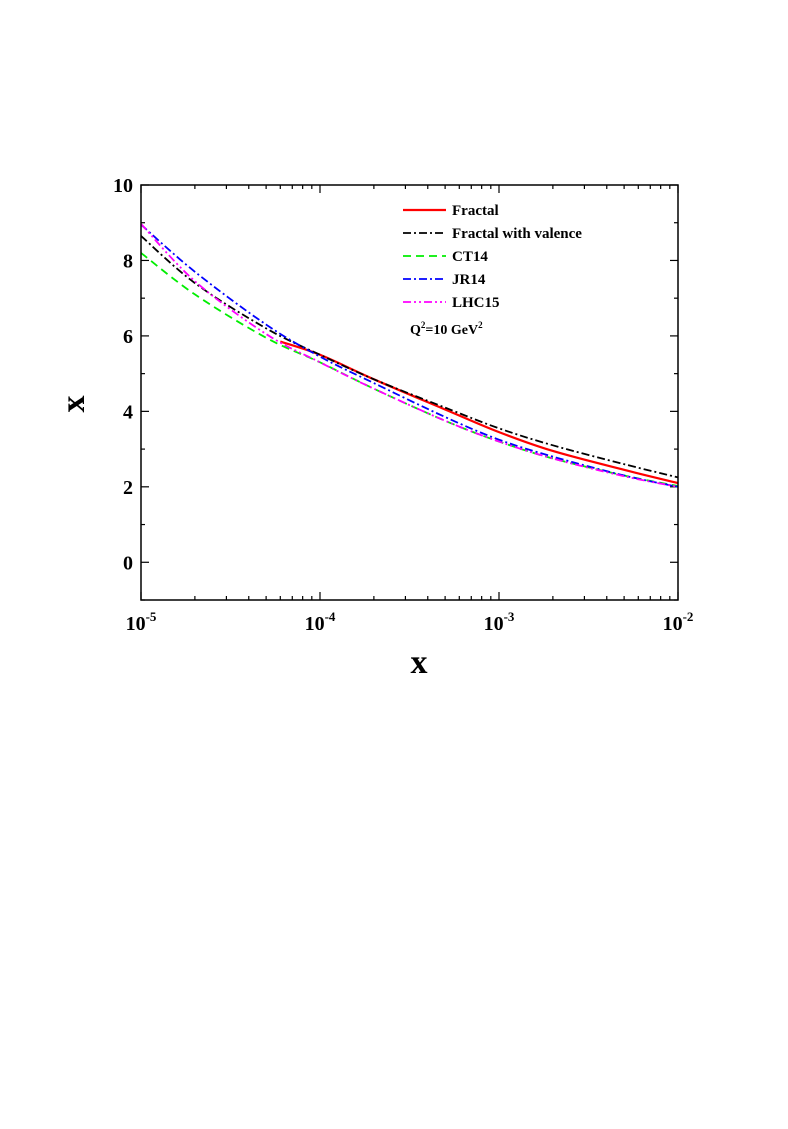  I want to click on legend-label: Fractal with valence, so click(517, 234).